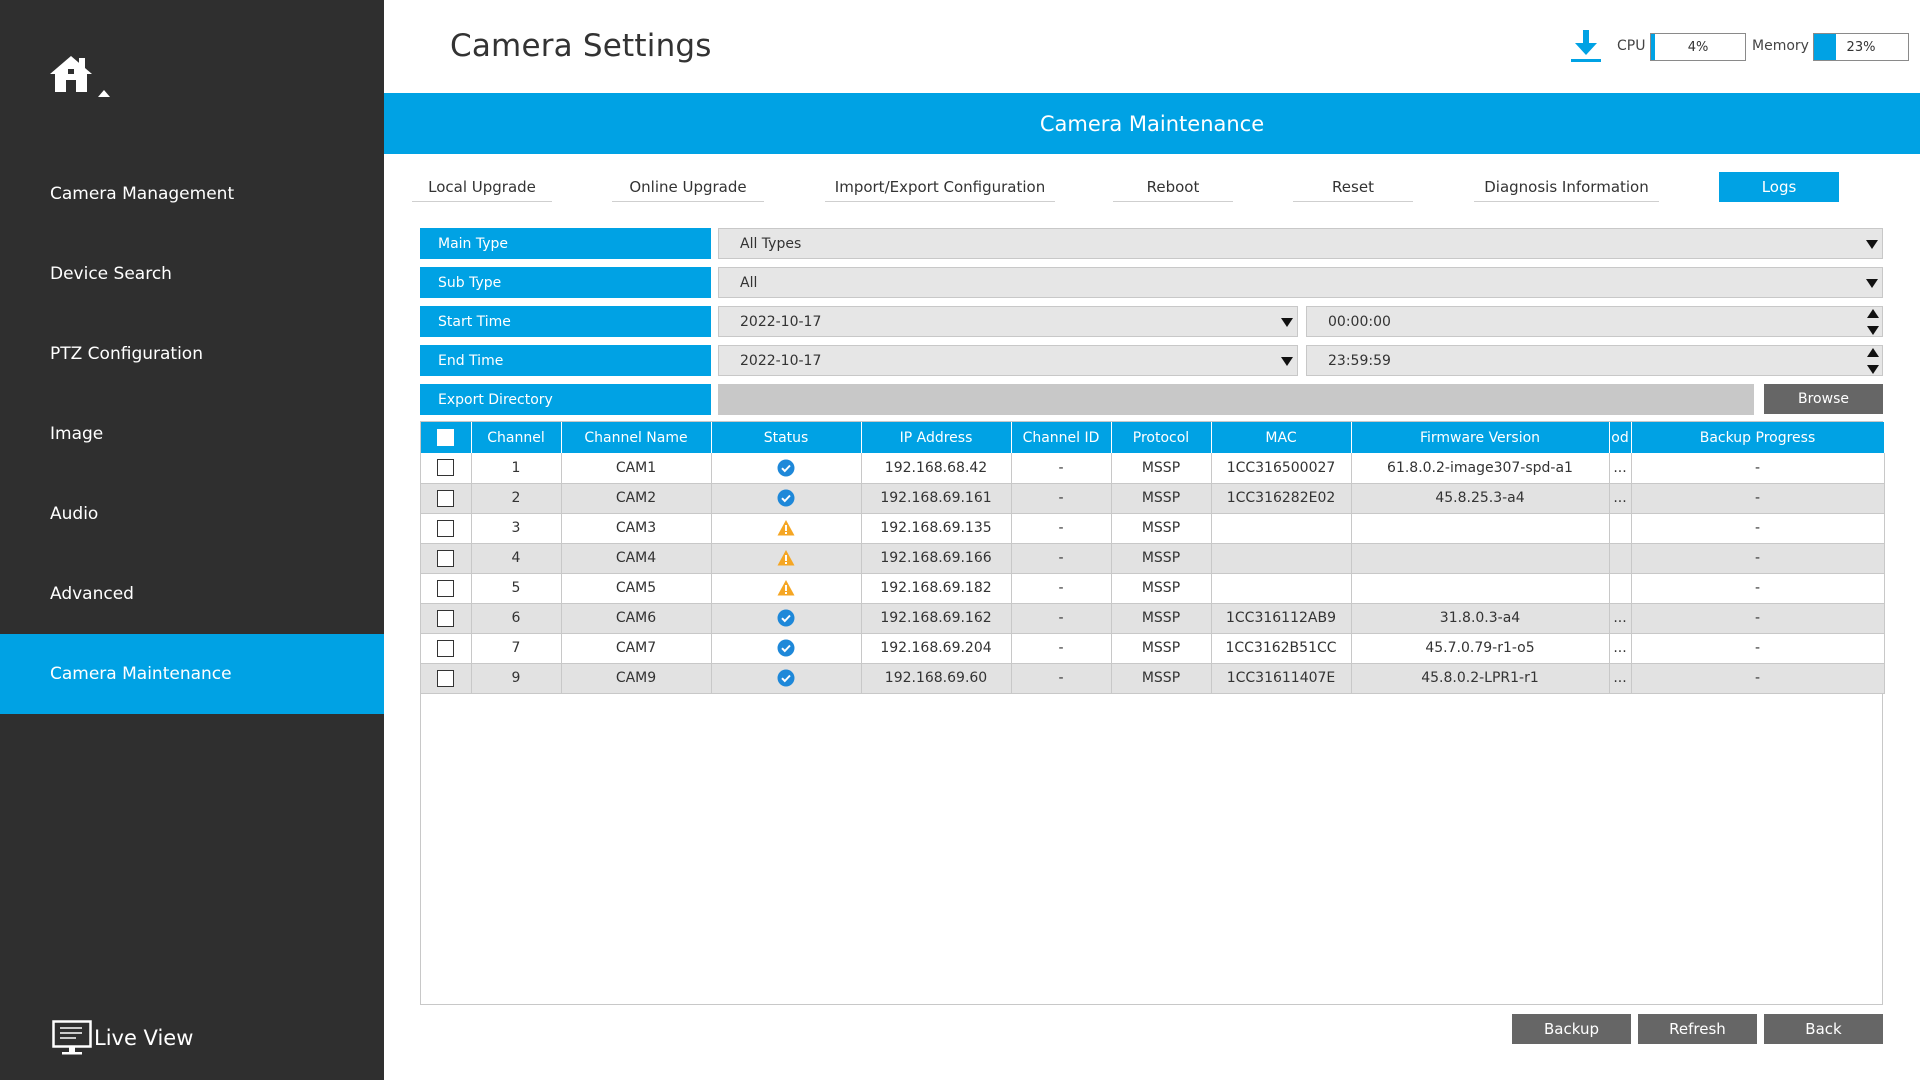 The image size is (1920, 1080). What do you see at coordinates (1281, 588) in the screenshot?
I see `mac-cell` at bounding box center [1281, 588].